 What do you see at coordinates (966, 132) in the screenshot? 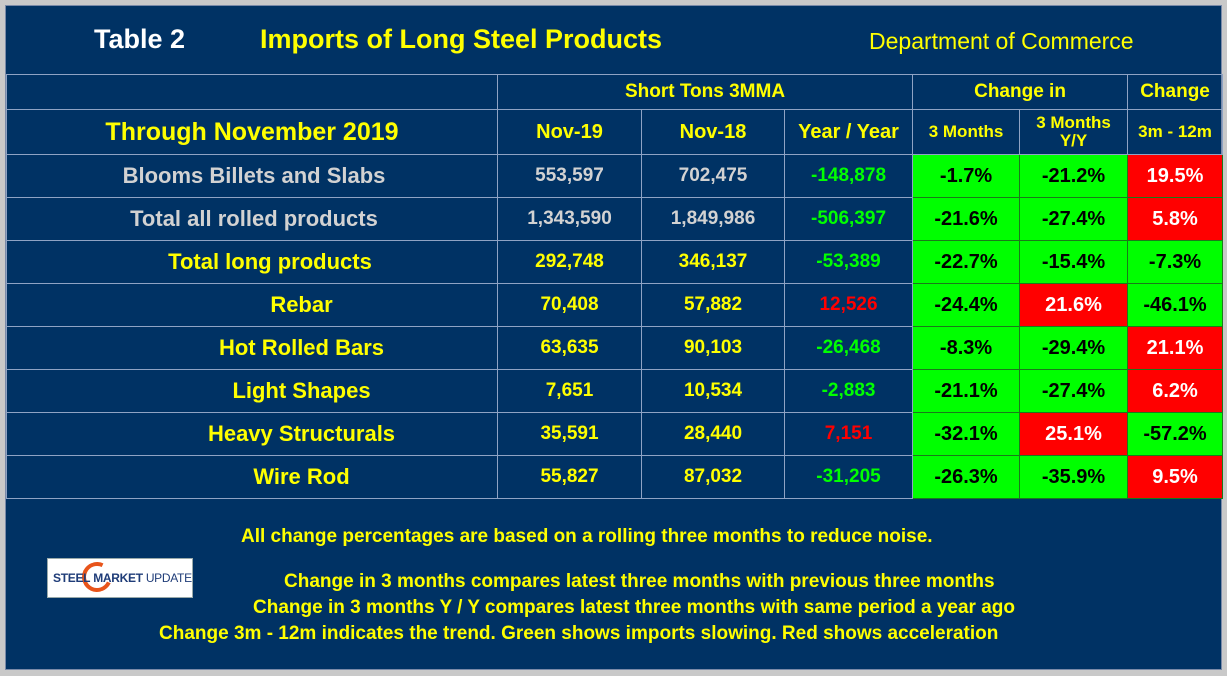
I see `header-3-months: 3 Months` at bounding box center [966, 132].